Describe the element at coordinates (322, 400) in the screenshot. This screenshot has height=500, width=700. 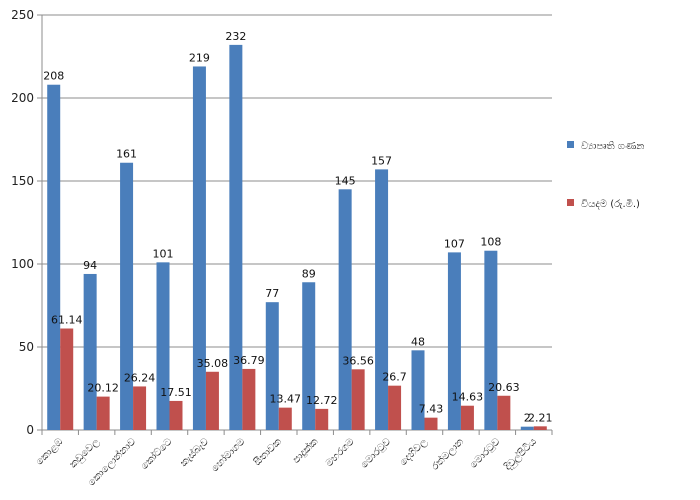
I see `data-label-series-2: 12.72` at that location.